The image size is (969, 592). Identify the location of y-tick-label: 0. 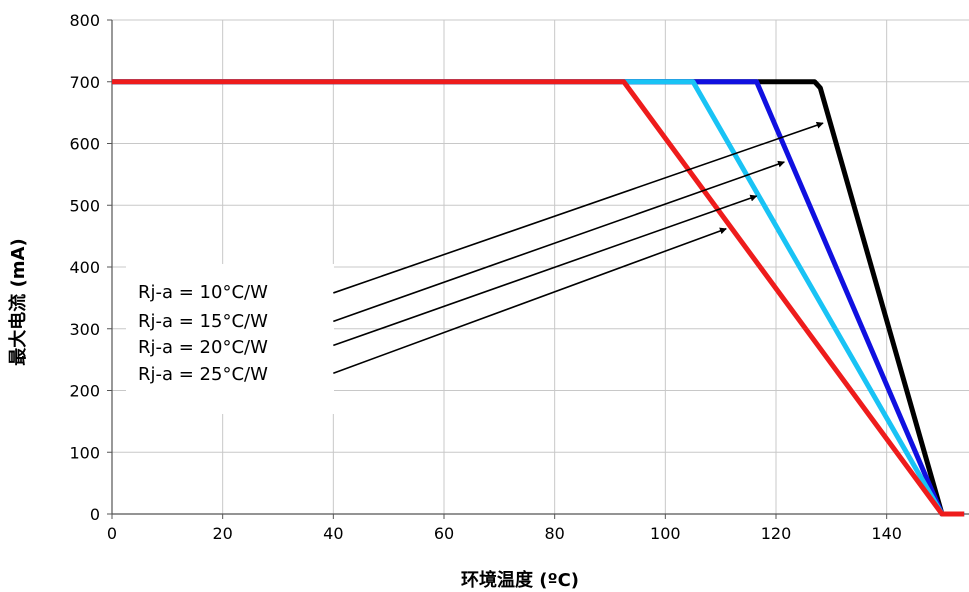
(95, 514).